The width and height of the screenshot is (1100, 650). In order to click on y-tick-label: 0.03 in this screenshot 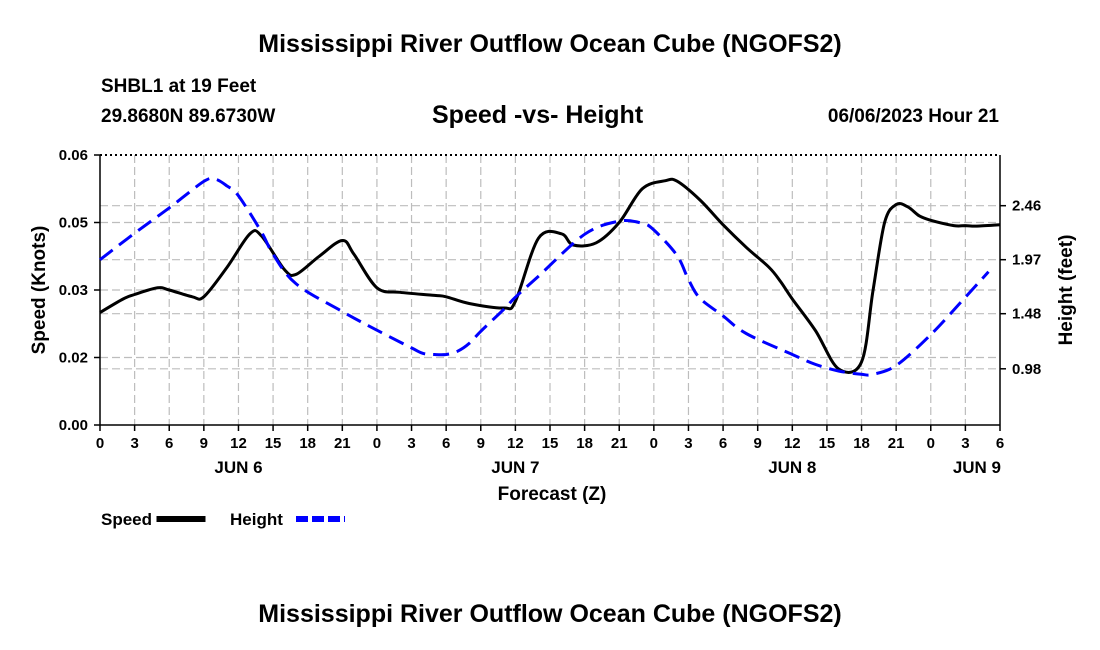, I will do `click(73, 290)`.